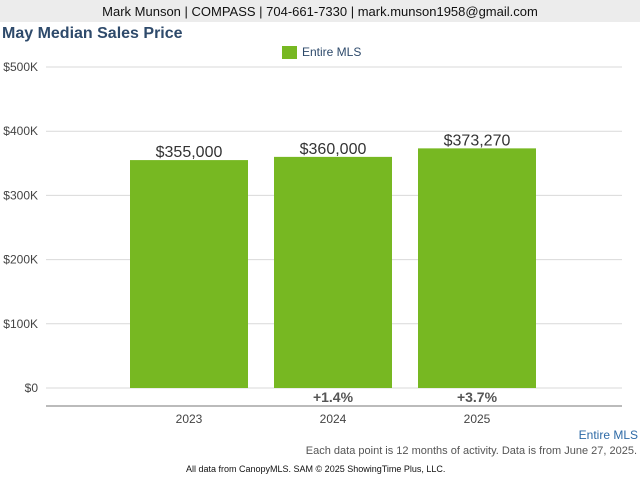  I want to click on chart-legend: Entire MLS, so click(321, 52).